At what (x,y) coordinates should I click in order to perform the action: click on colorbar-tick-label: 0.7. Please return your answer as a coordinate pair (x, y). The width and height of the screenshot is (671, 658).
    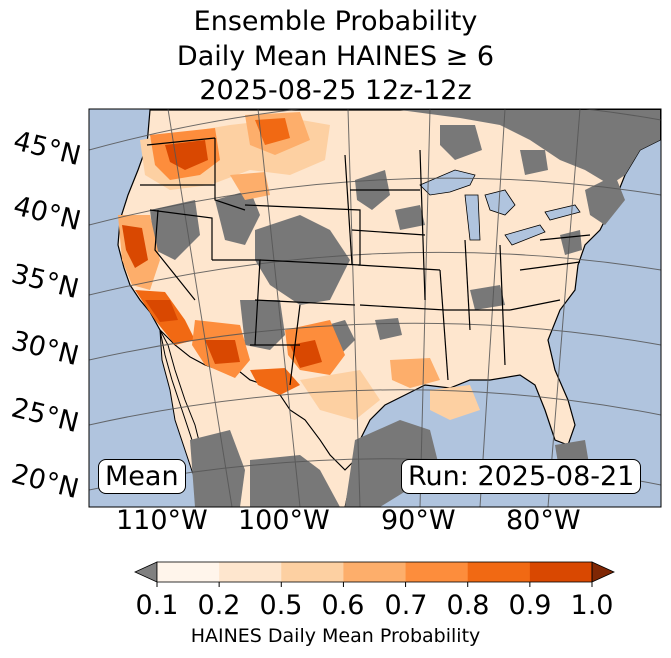
    Looking at the image, I should click on (406, 605).